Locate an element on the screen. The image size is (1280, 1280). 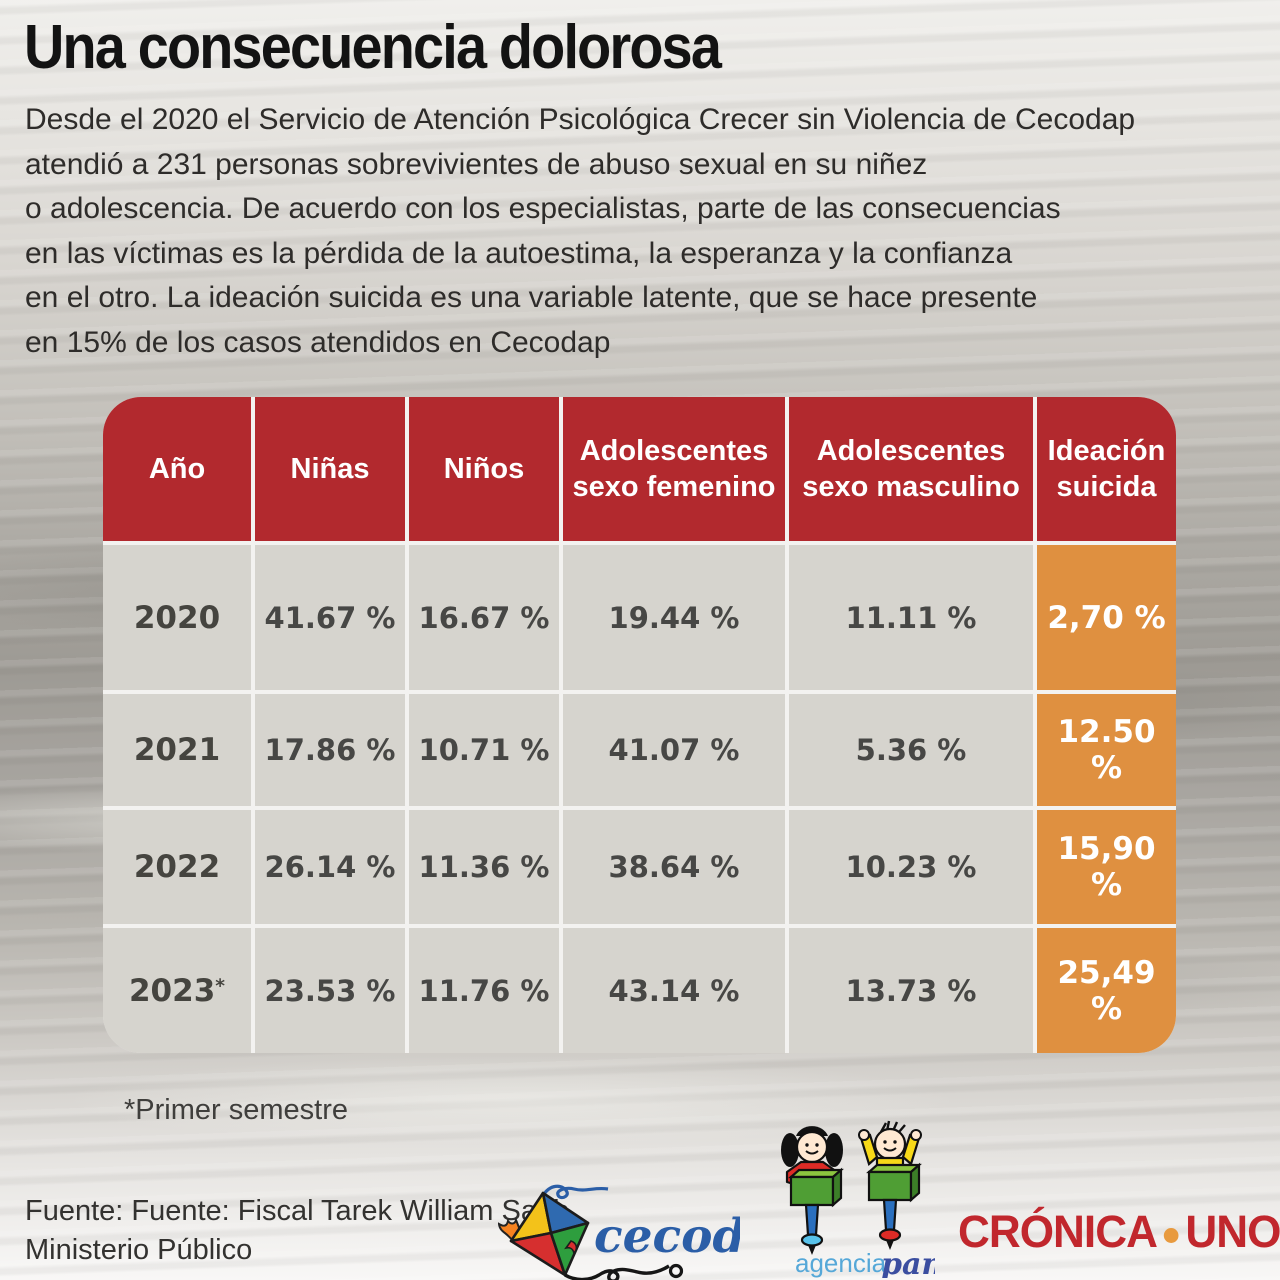
year-label: 2020 is located at coordinates (177, 617).